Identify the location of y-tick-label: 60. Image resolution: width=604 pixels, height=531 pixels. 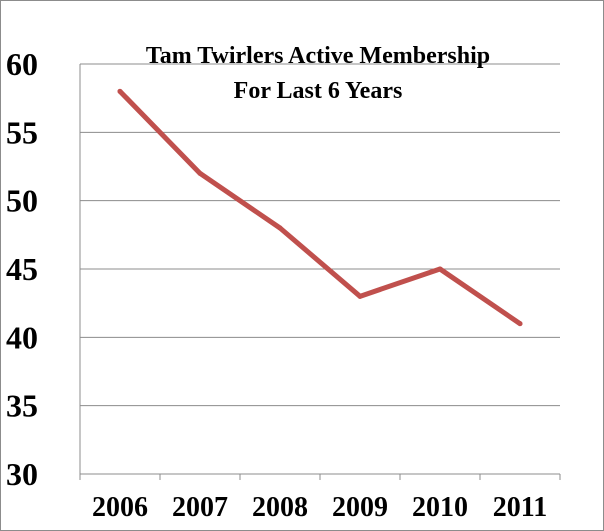
(22, 64).